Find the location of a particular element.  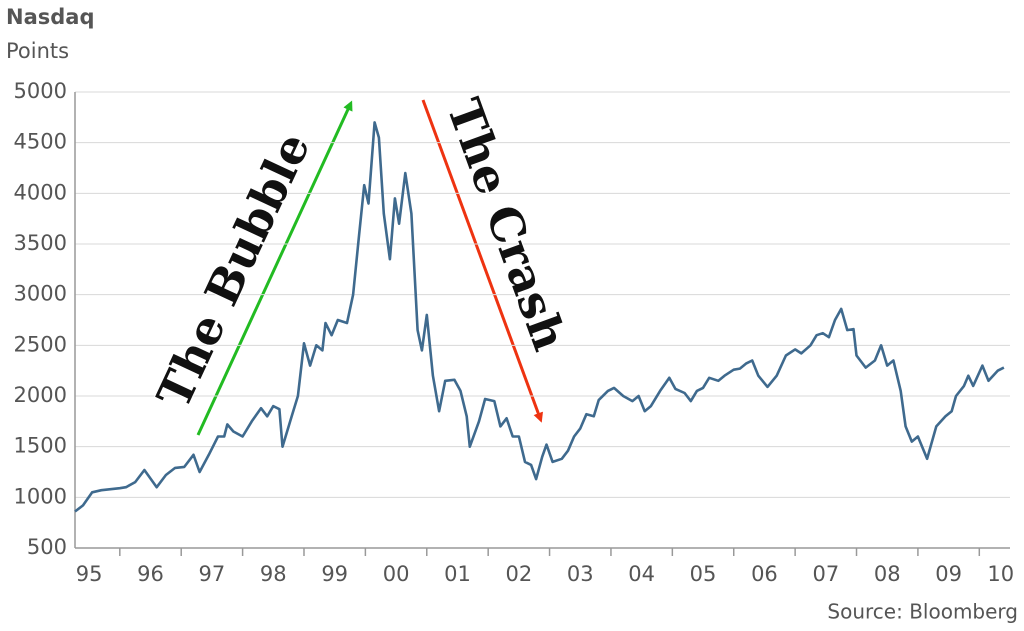

chart-title: Nasdaq is located at coordinates (50, 17).